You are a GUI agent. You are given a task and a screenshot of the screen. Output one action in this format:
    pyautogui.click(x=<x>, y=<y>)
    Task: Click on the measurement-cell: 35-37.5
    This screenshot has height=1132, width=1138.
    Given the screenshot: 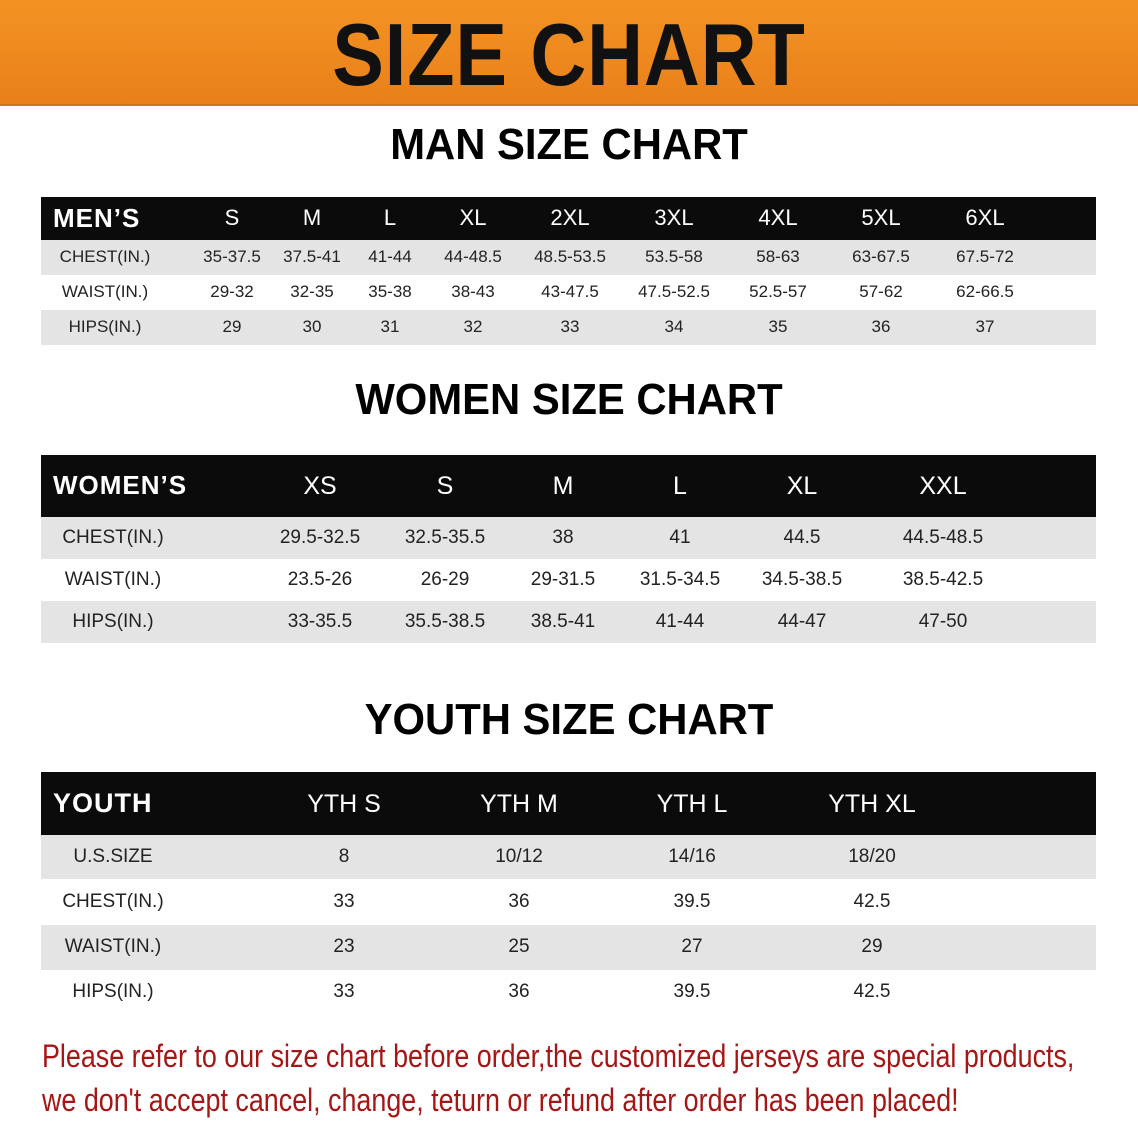 What is the action you would take?
    pyautogui.click(x=232, y=257)
    